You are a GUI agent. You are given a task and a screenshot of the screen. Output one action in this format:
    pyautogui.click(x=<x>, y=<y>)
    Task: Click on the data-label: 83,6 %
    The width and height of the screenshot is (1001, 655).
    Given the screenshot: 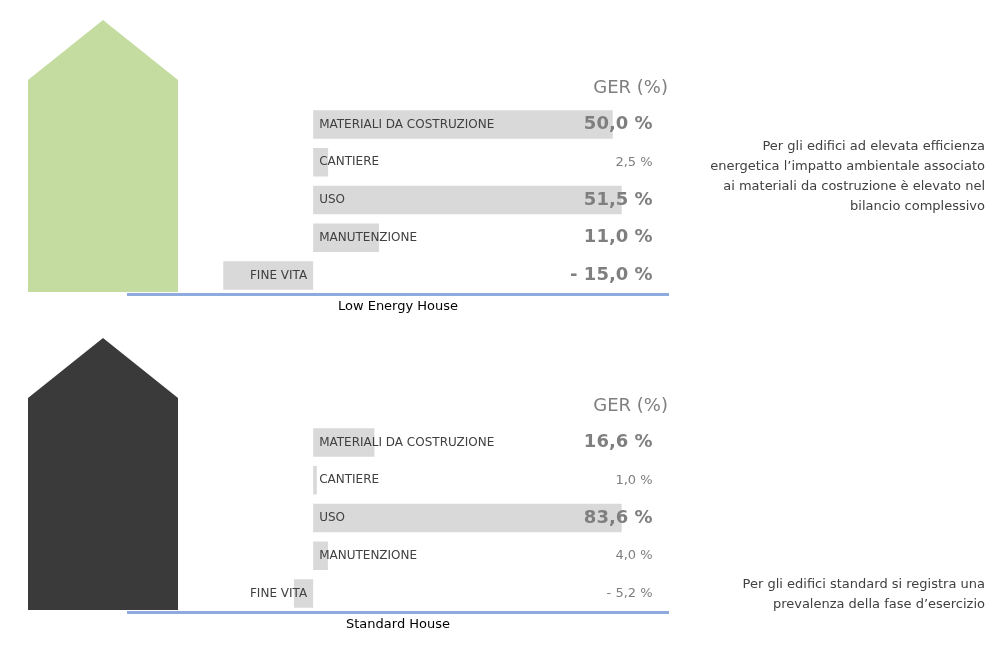 What is the action you would take?
    pyautogui.click(x=618, y=516)
    